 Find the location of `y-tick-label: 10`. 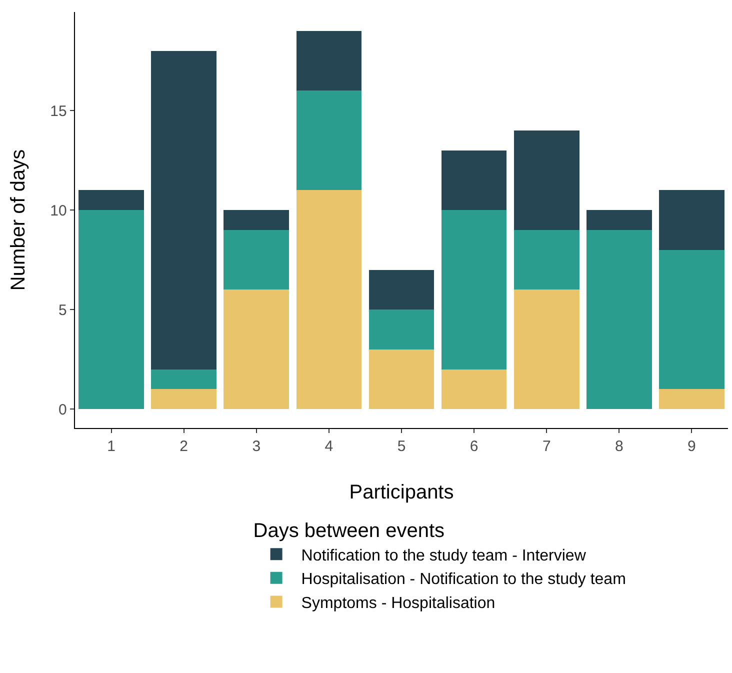

y-tick-label: 10 is located at coordinates (58, 211).